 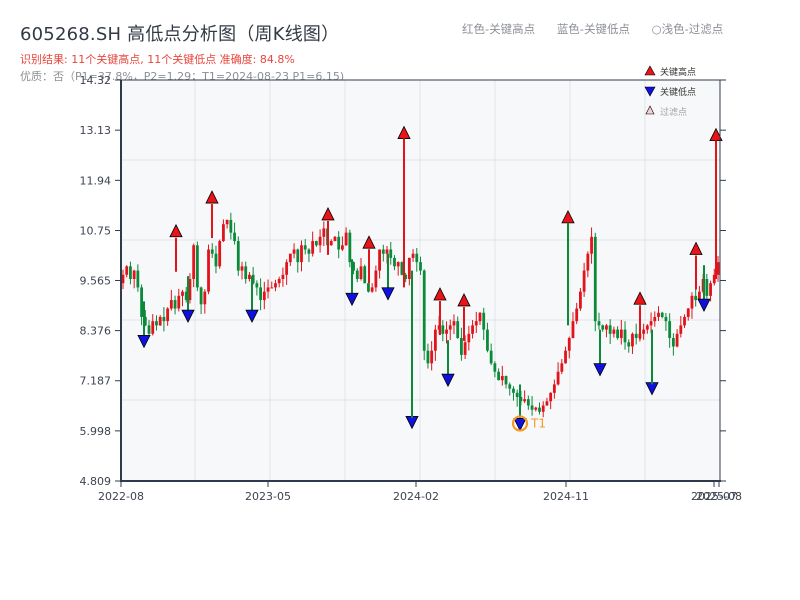 What do you see at coordinates (416, 496) in the screenshot?
I see `x-tick-label: 2024-02` at bounding box center [416, 496].